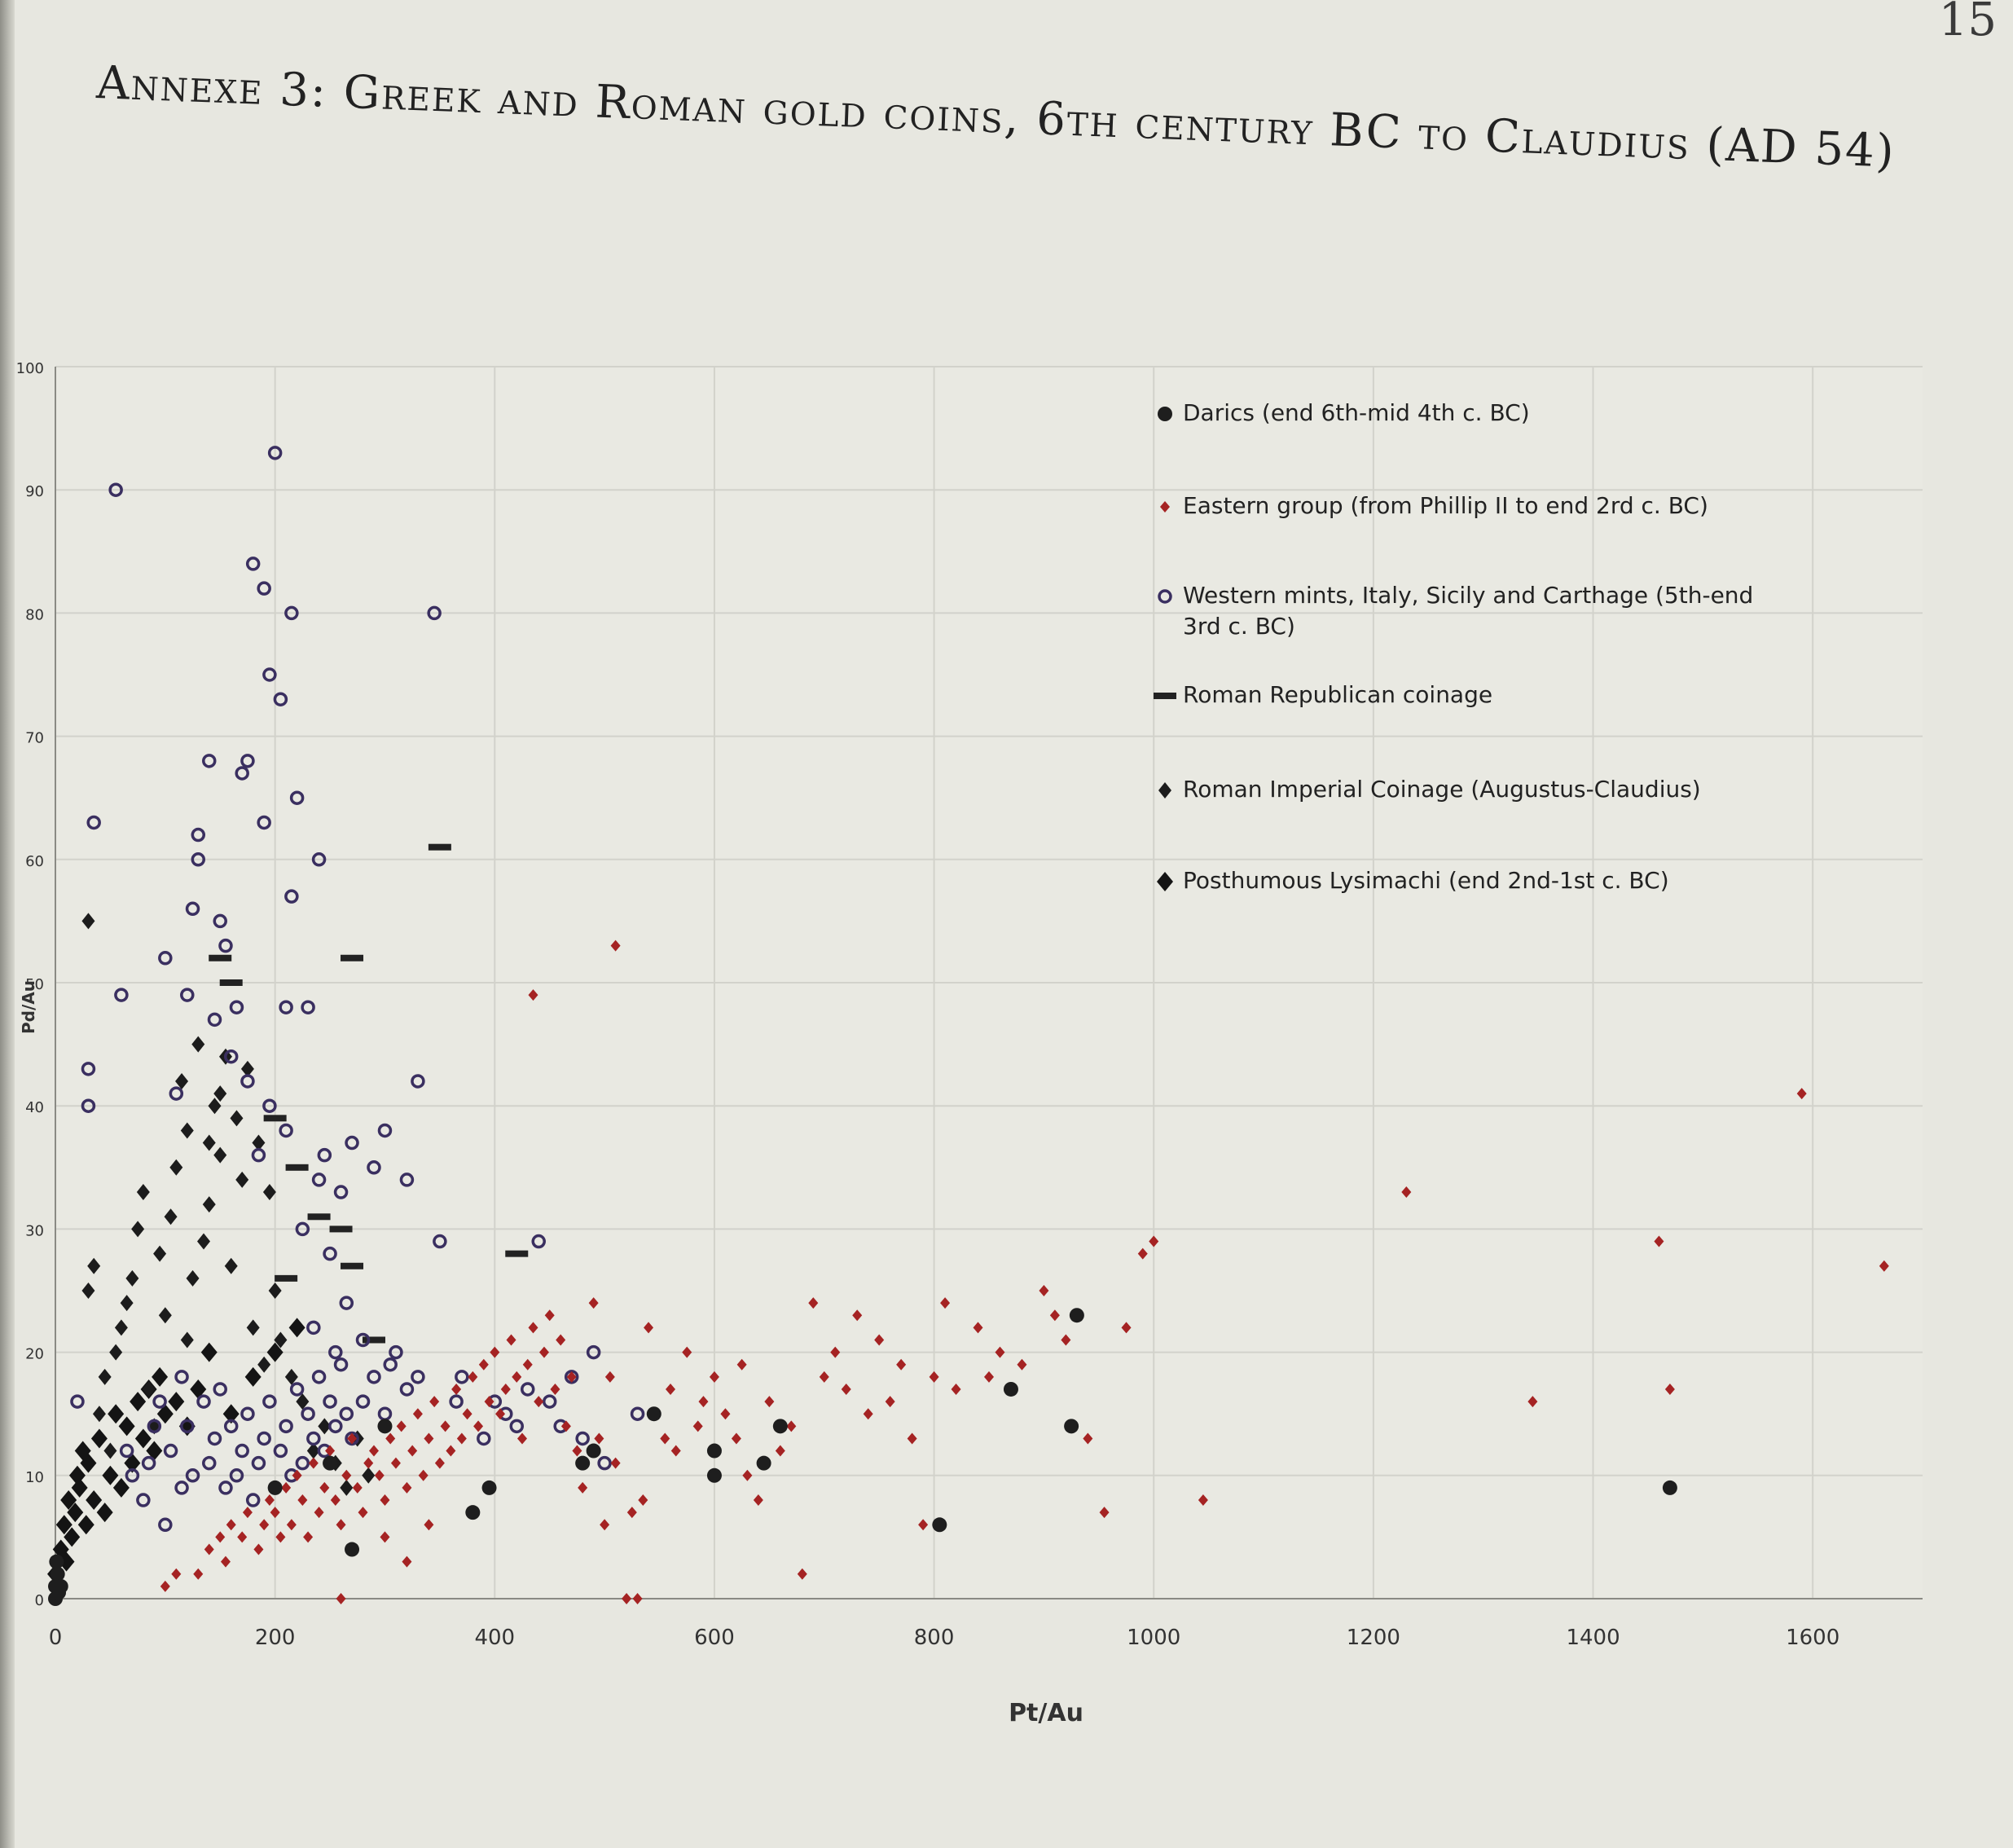 This screenshot has width=2013, height=1848. What do you see at coordinates (34, 491) in the screenshot?
I see `y-tick-label: 90` at bounding box center [34, 491].